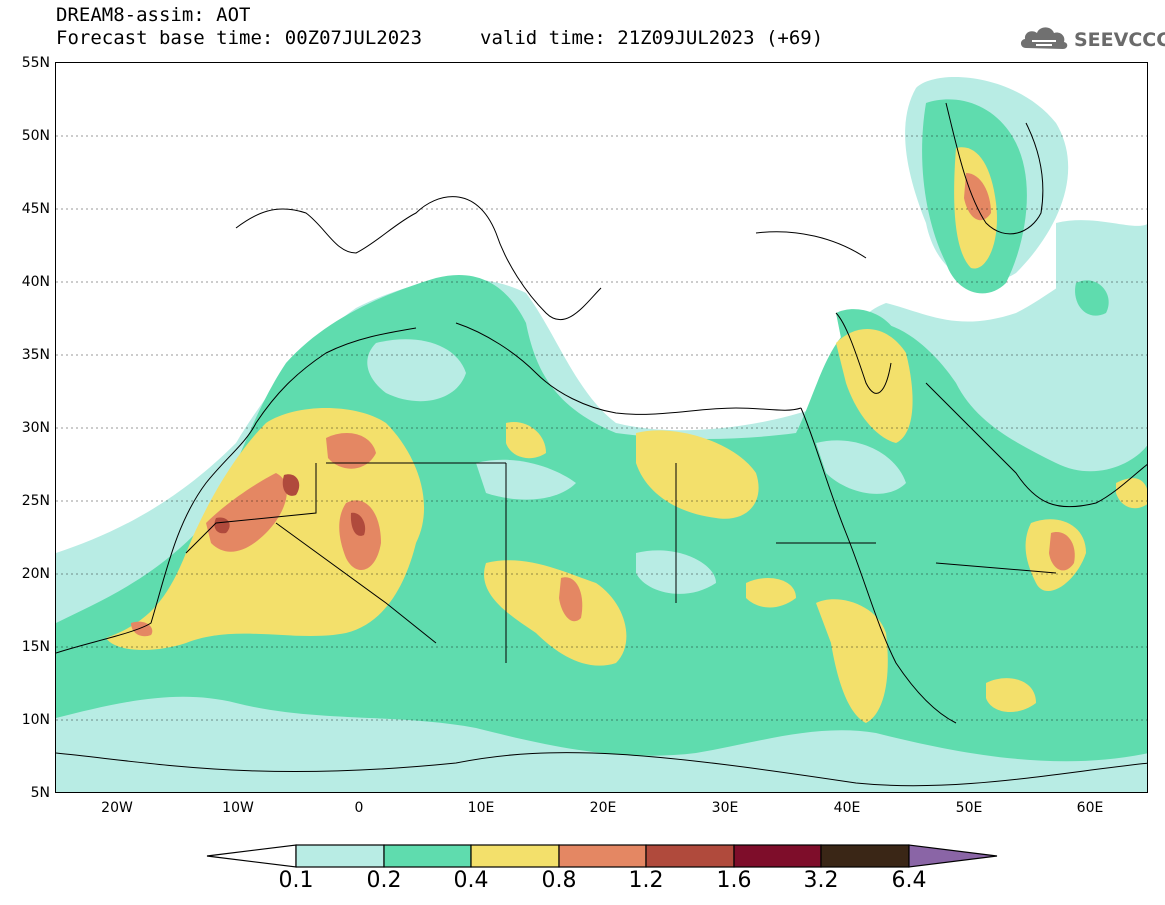 Image resolution: width=1165 pixels, height=905 pixels. What do you see at coordinates (35, 209) in the screenshot?
I see `y-tick-label: 45N` at bounding box center [35, 209].